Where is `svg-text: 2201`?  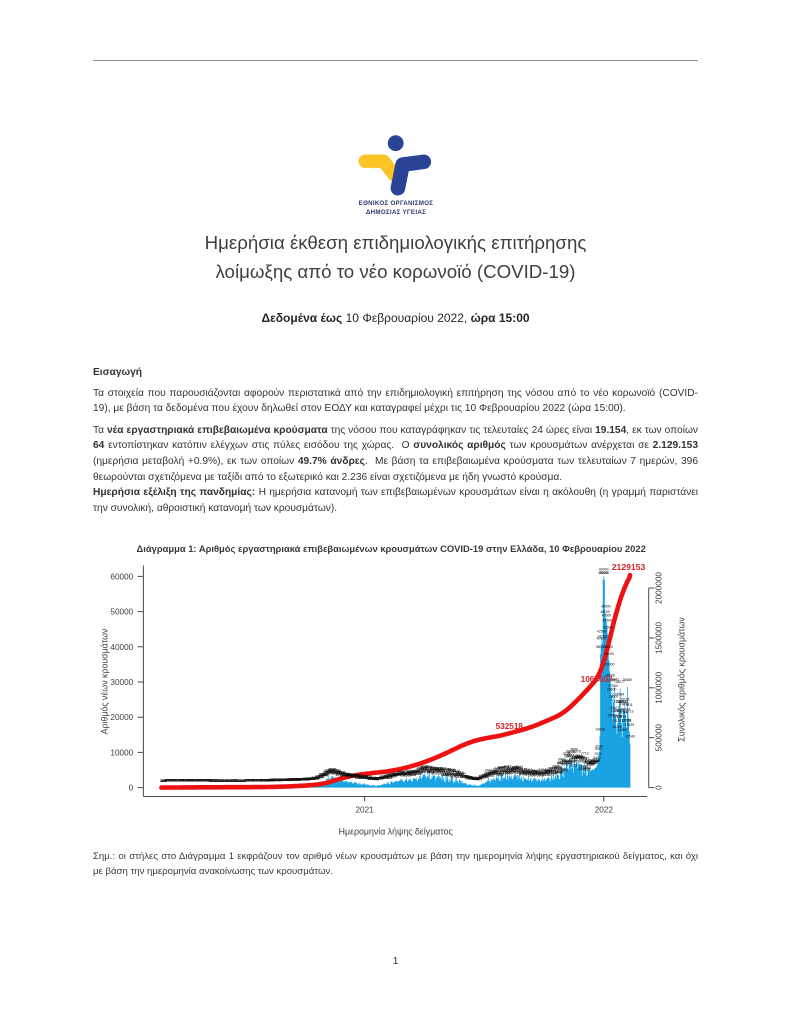 svg-text: 2201 is located at coordinates (540, 773).